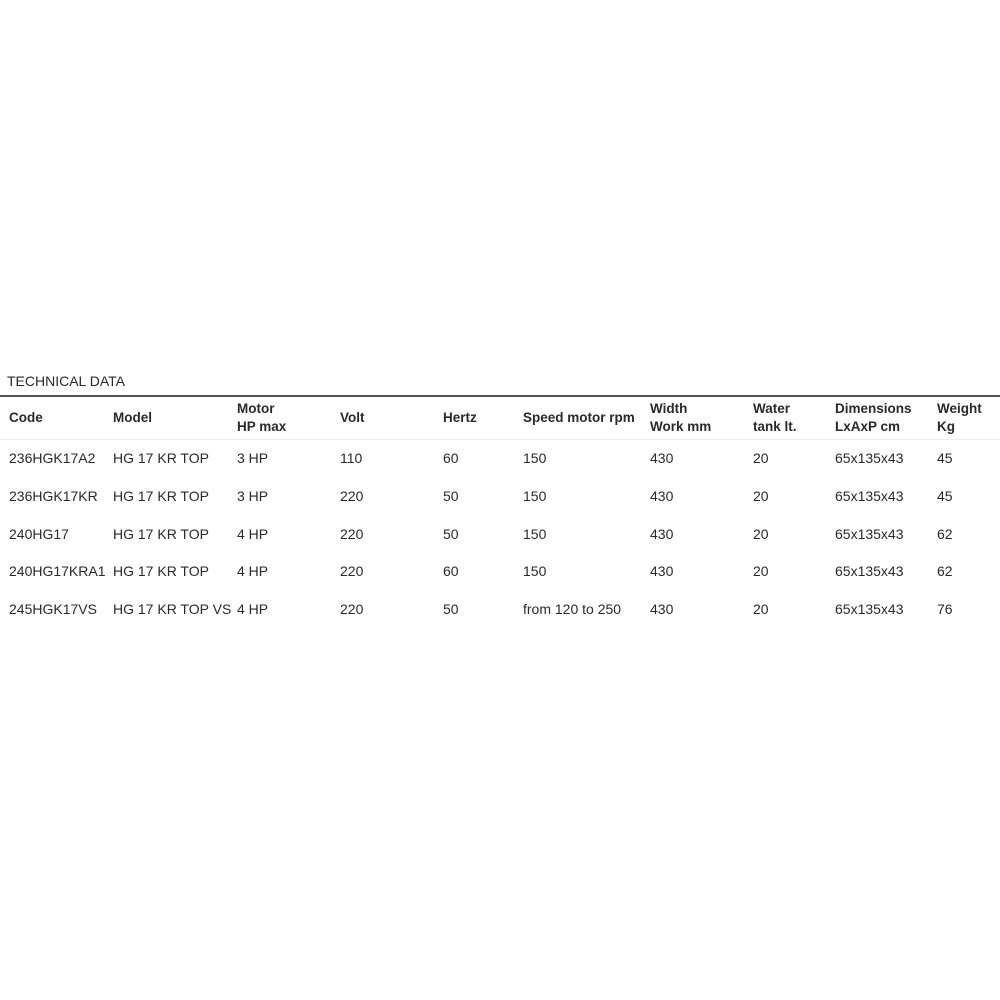  What do you see at coordinates (500, 396) in the screenshot?
I see `title-rule` at bounding box center [500, 396].